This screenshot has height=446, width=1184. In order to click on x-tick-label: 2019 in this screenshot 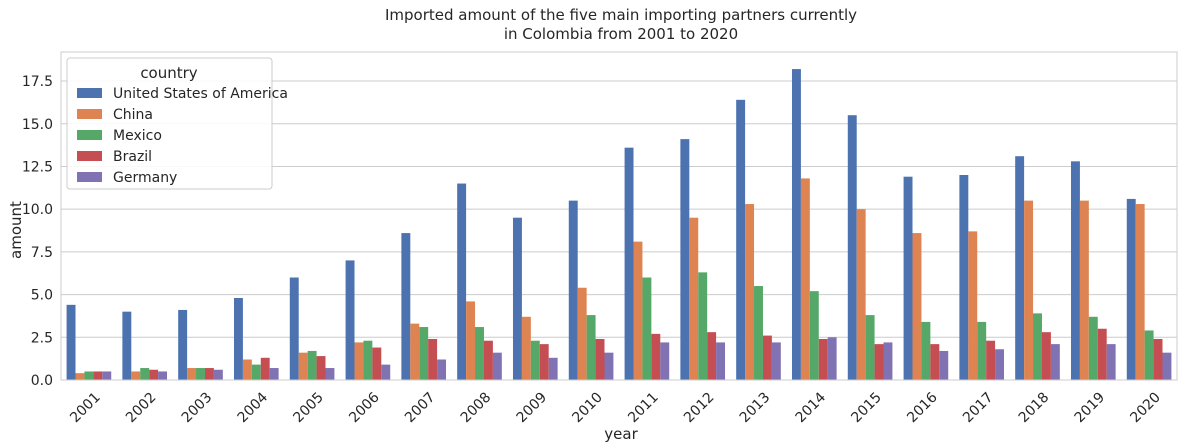, I will do `click(1090, 408)`.